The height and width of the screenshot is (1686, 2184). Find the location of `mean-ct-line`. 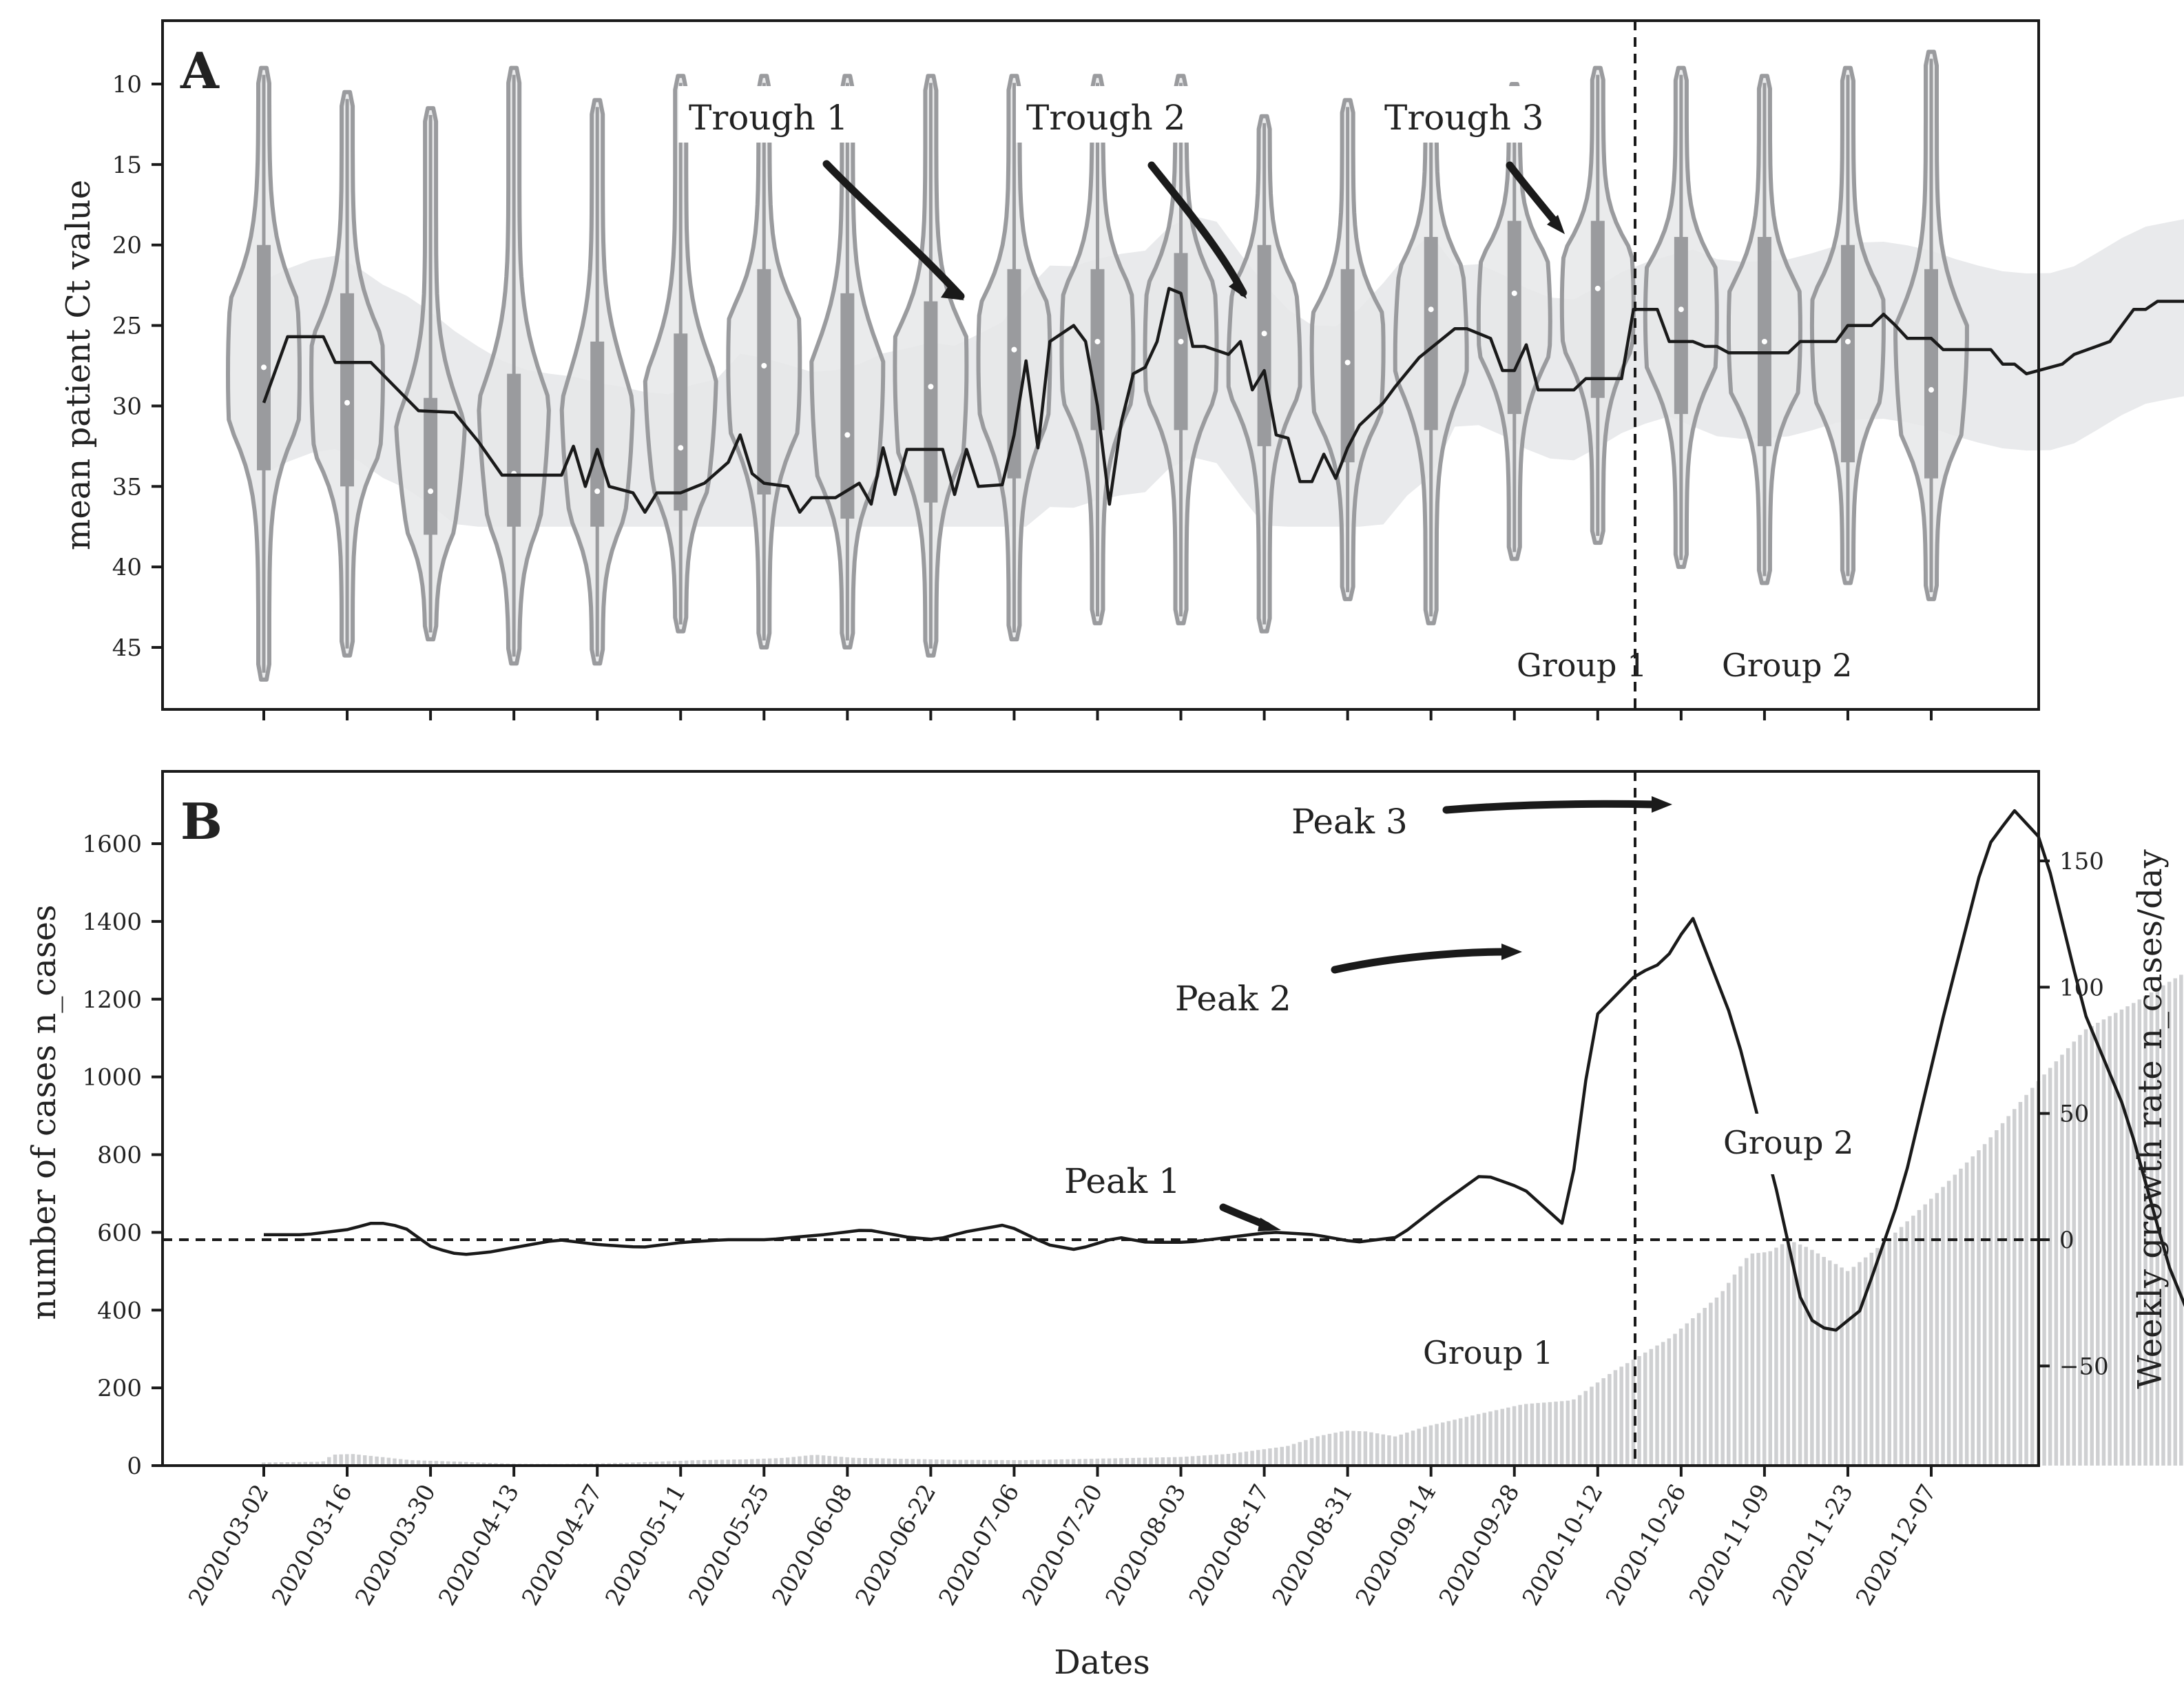

mean-ct-line is located at coordinates (1223, 400).